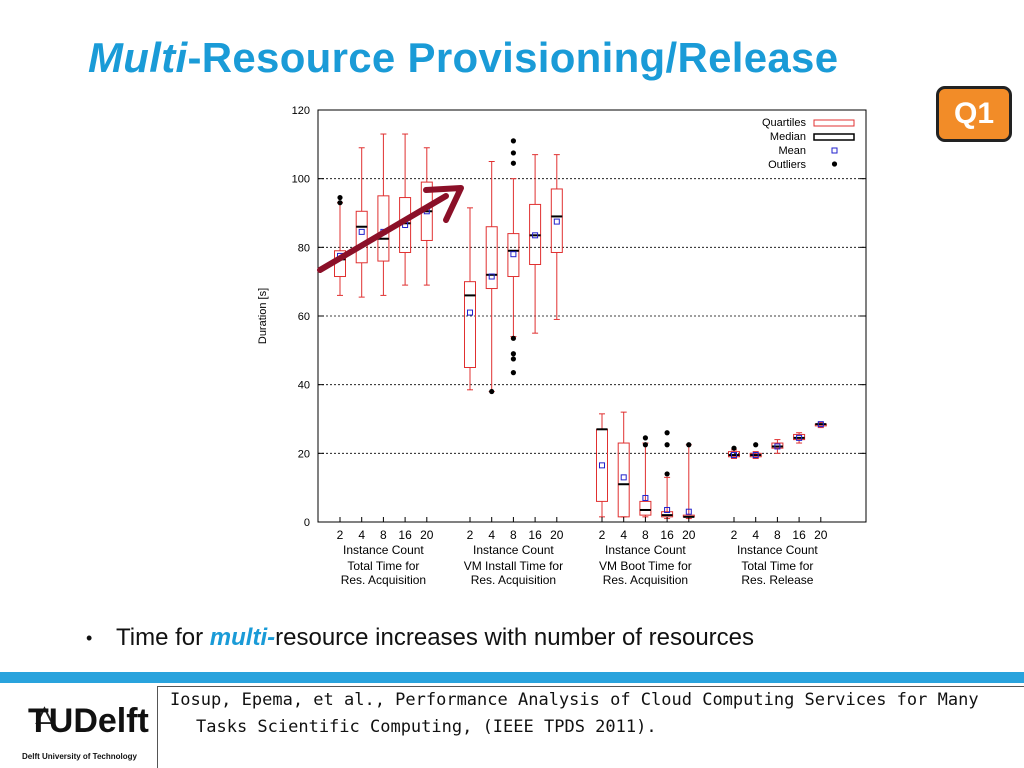 This screenshot has height=768, width=1024. I want to click on y-tick-label: 100, so click(301, 180).